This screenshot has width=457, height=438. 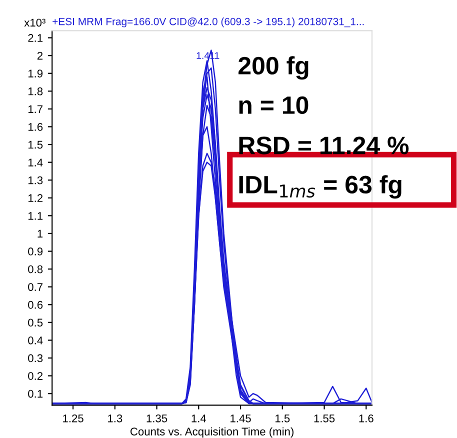 I want to click on annotation: RSD = 11.24 %, so click(x=324, y=145).